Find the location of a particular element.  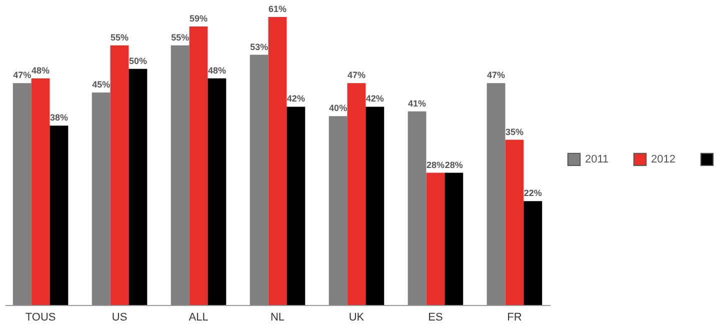

data-label: 59% is located at coordinates (199, 18).